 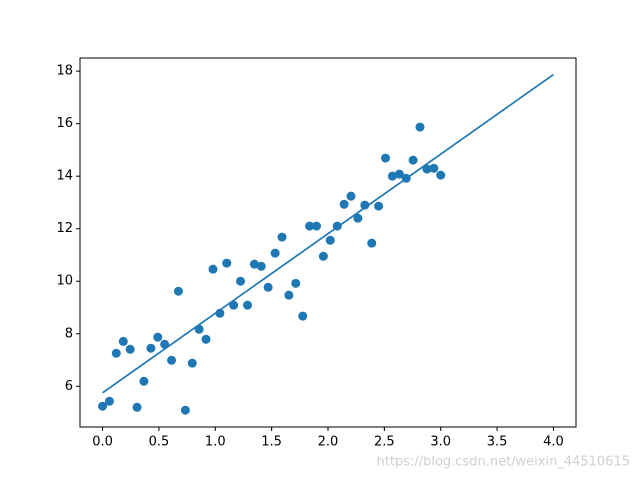 What do you see at coordinates (64, 176) in the screenshot?
I see `y-tick-label: 14` at bounding box center [64, 176].